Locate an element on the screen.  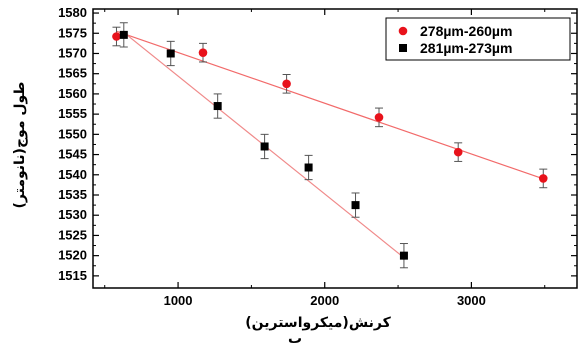
y-tick-label: 1515 is located at coordinates (72, 275).